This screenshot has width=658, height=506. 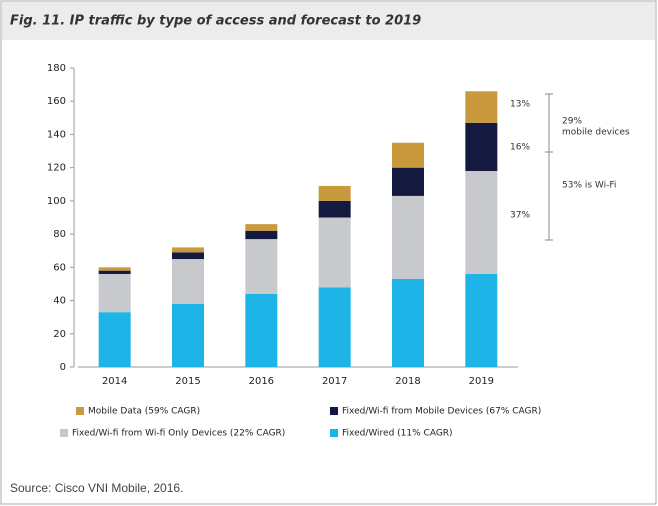 I want to click on y-tick-label: 20, so click(x=59, y=334).